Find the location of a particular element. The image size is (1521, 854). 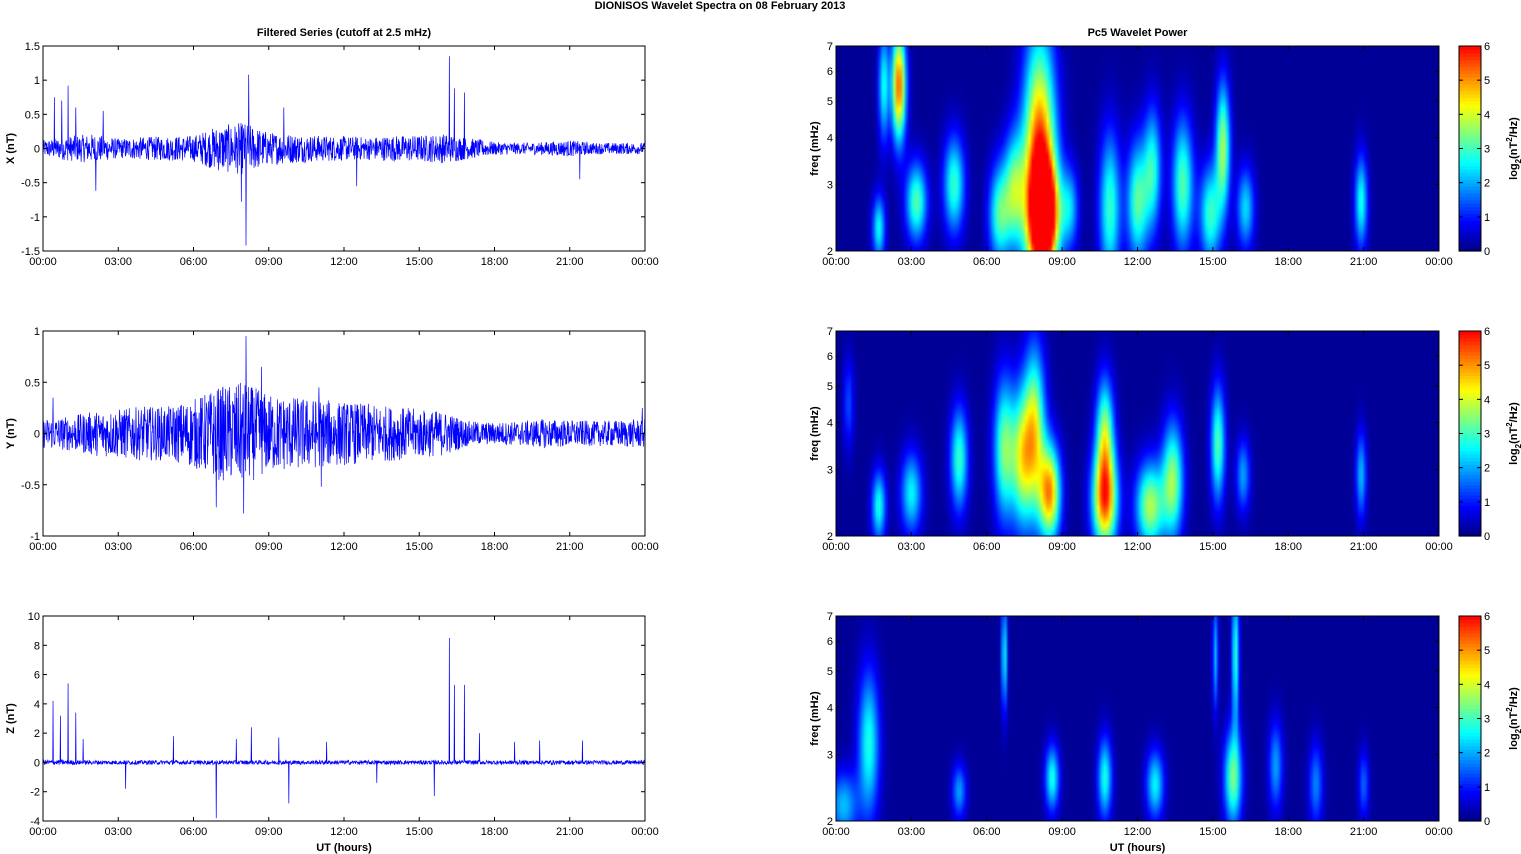

y-tick-label: 3 is located at coordinates (830, 471).